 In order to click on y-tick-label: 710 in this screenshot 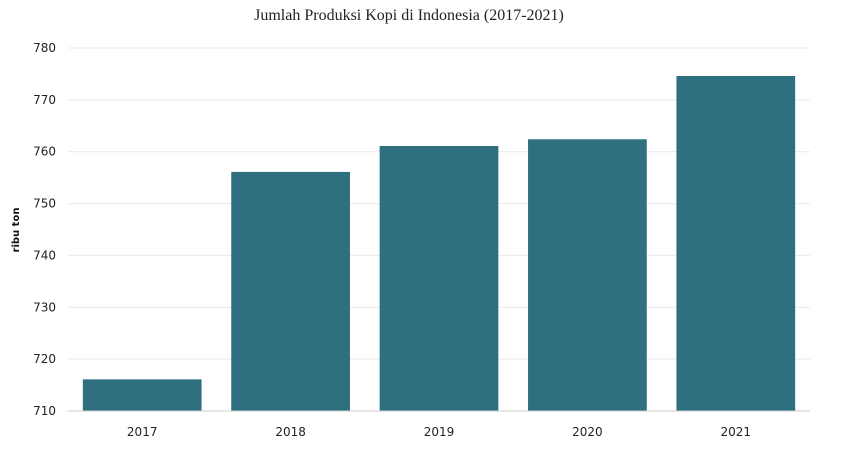, I will do `click(44, 411)`.